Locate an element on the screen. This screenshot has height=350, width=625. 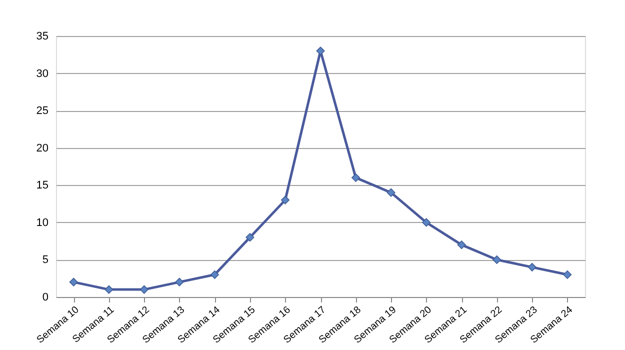
y-tick-label: 5 is located at coordinates (45, 260).